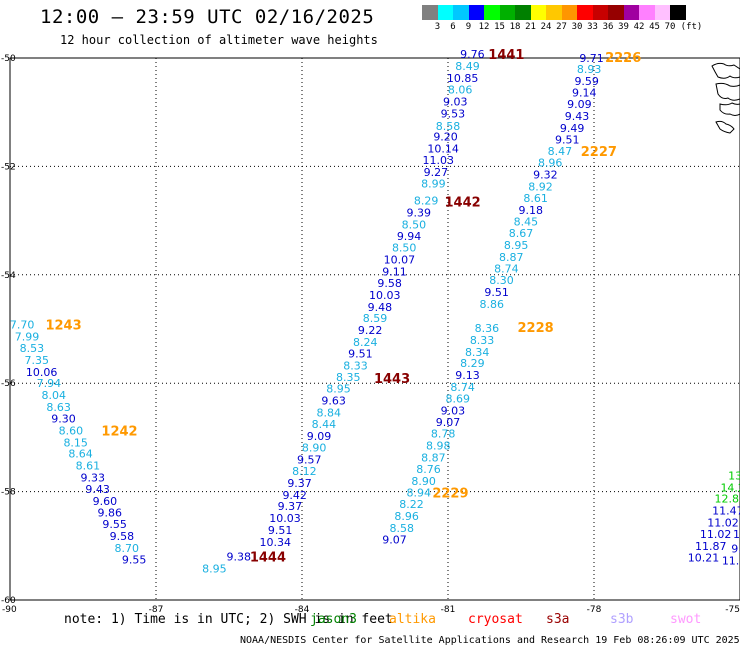  What do you see at coordinates (304, 471) in the screenshot?
I see `swh-value: 8.12` at bounding box center [304, 471].